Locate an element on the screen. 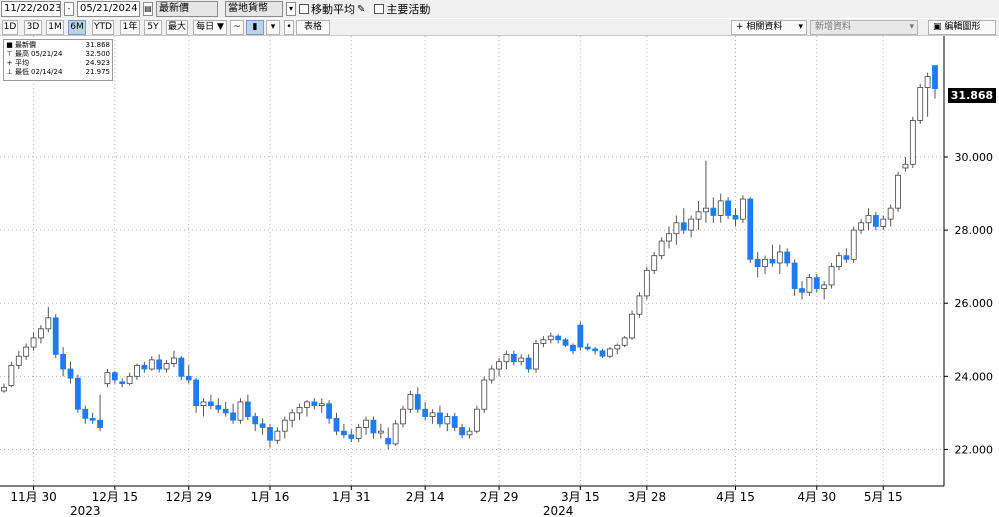 The image size is (999, 517). chart-style-more-icon: ▾ is located at coordinates (273, 27).